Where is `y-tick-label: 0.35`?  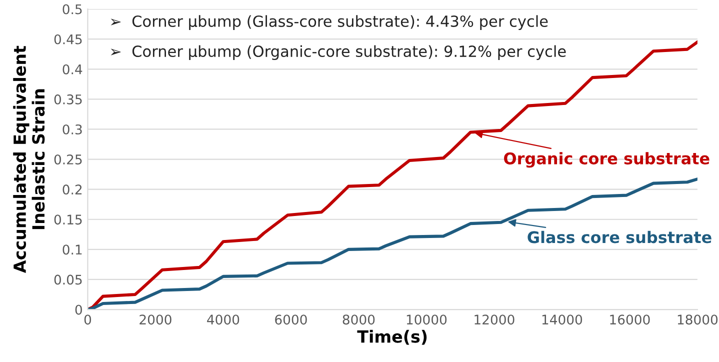
y-tick-label: 0.35 is located at coordinates (68, 99).